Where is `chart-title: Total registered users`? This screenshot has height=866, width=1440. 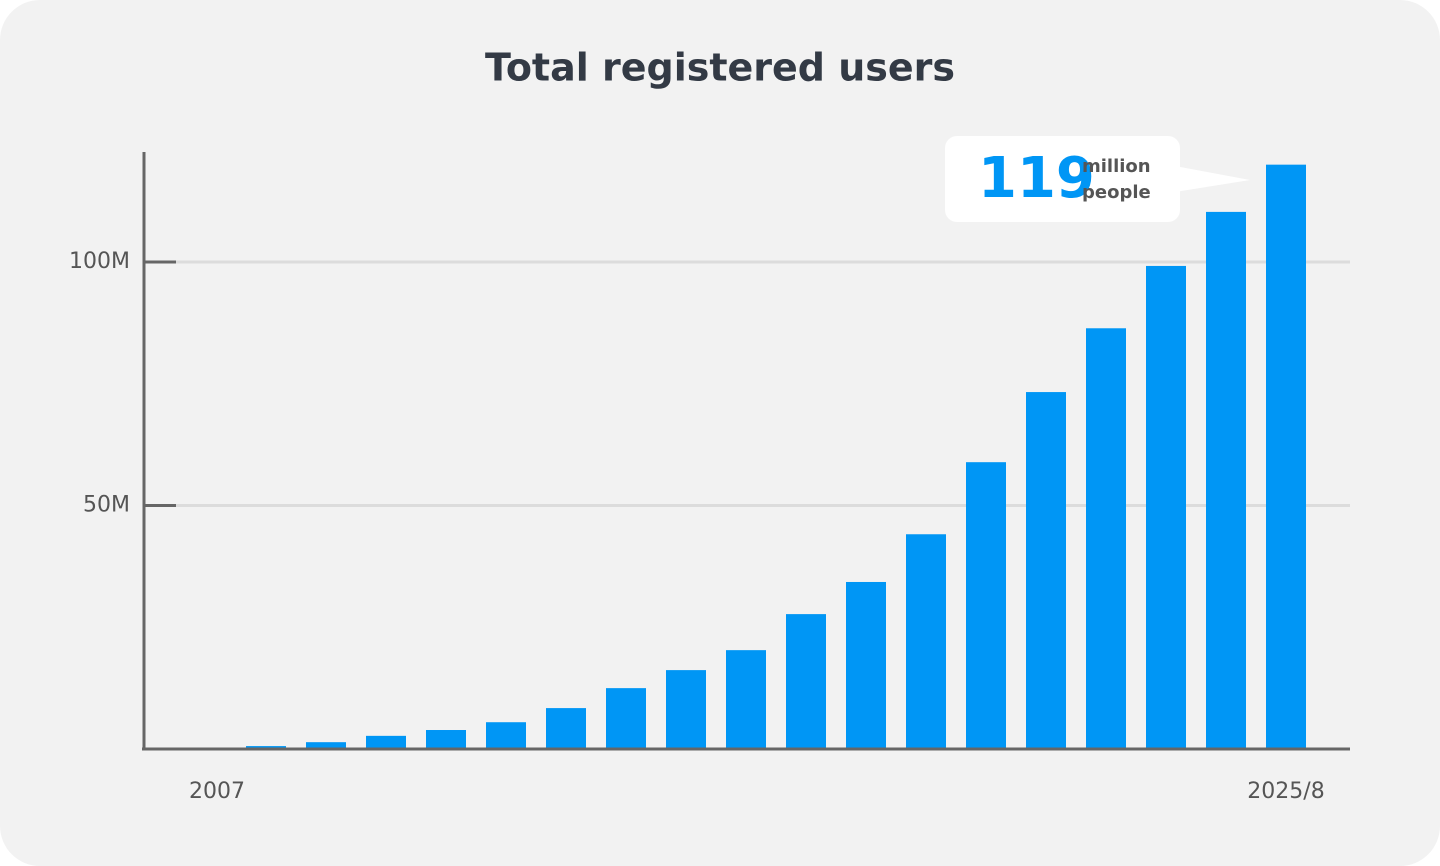 chart-title: Total registered users is located at coordinates (720, 68).